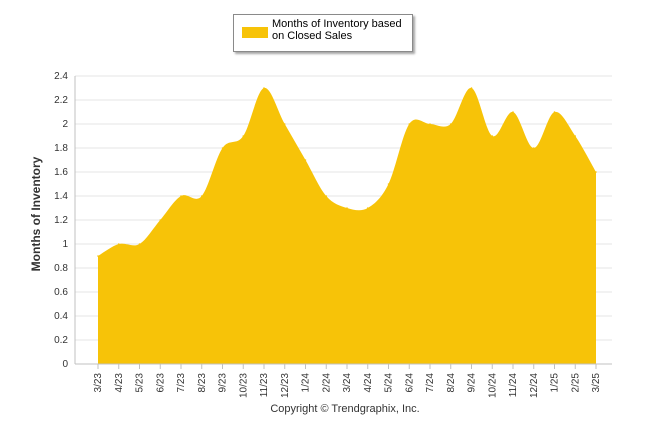 This screenshot has width=646, height=434. What do you see at coordinates (65, 364) in the screenshot?
I see `y-tick-label: 0` at bounding box center [65, 364].